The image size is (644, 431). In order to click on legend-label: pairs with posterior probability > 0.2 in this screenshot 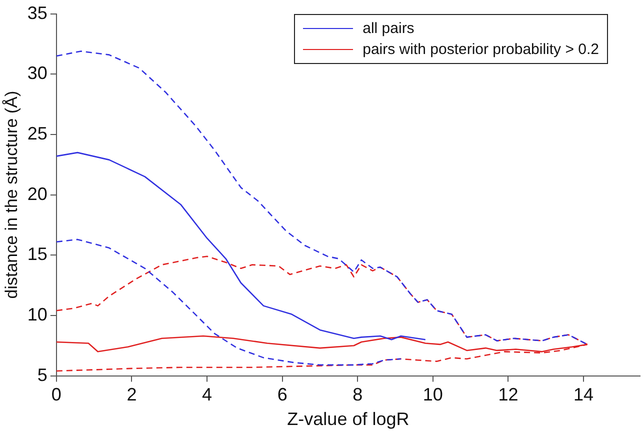, I will do `click(480, 49)`.